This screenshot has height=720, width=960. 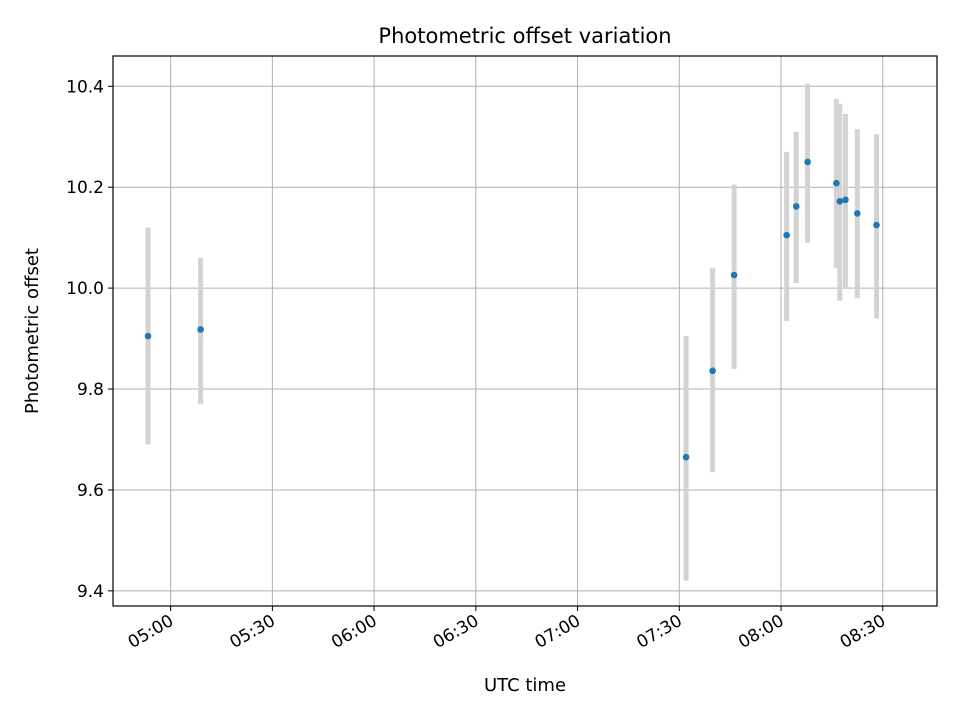 I want to click on x-axis-label: UTC time, so click(x=525, y=685).